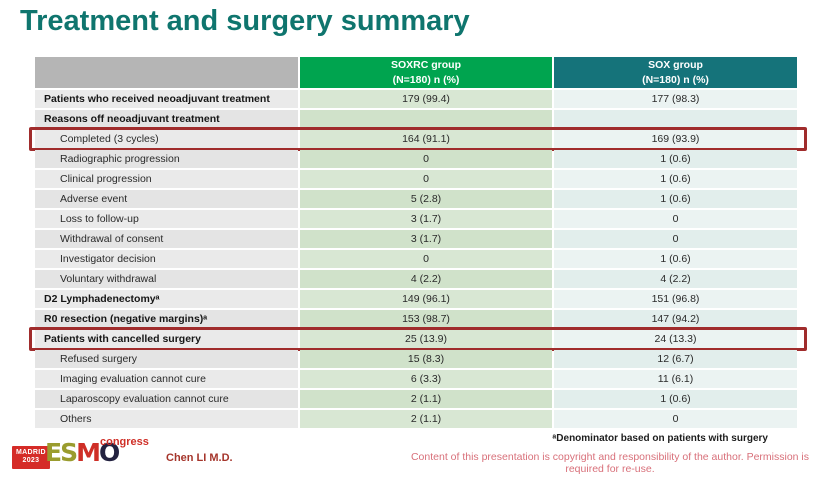  What do you see at coordinates (426, 65) in the screenshot?
I see `soxrc-header-line1: SOXRC group` at bounding box center [426, 65].